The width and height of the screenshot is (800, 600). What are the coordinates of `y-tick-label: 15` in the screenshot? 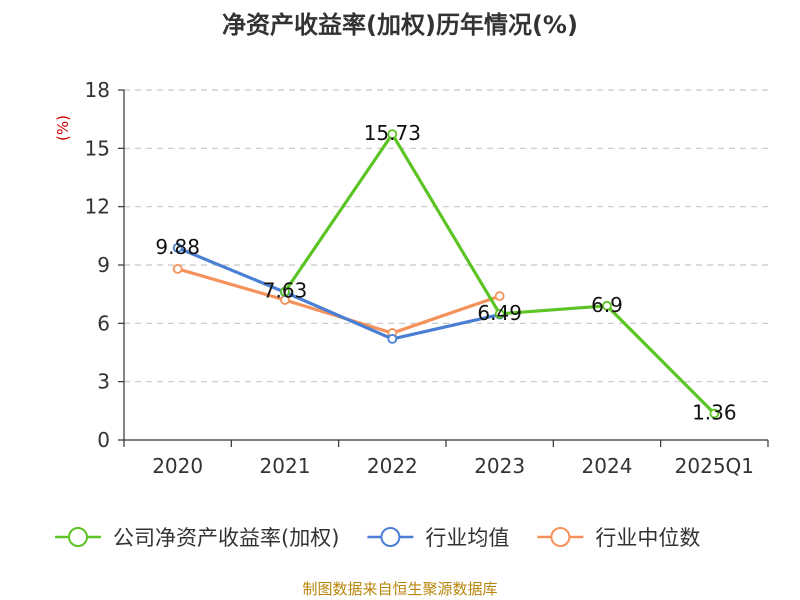 It's located at (97, 148).